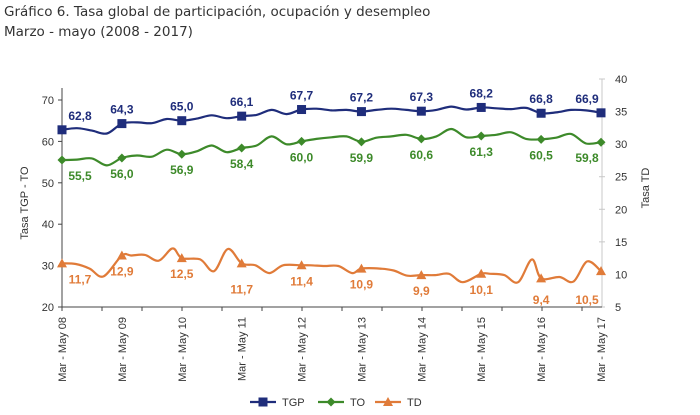 This screenshot has width=700, height=415. I want to click on data-label-tgp: 65,0, so click(182, 107).